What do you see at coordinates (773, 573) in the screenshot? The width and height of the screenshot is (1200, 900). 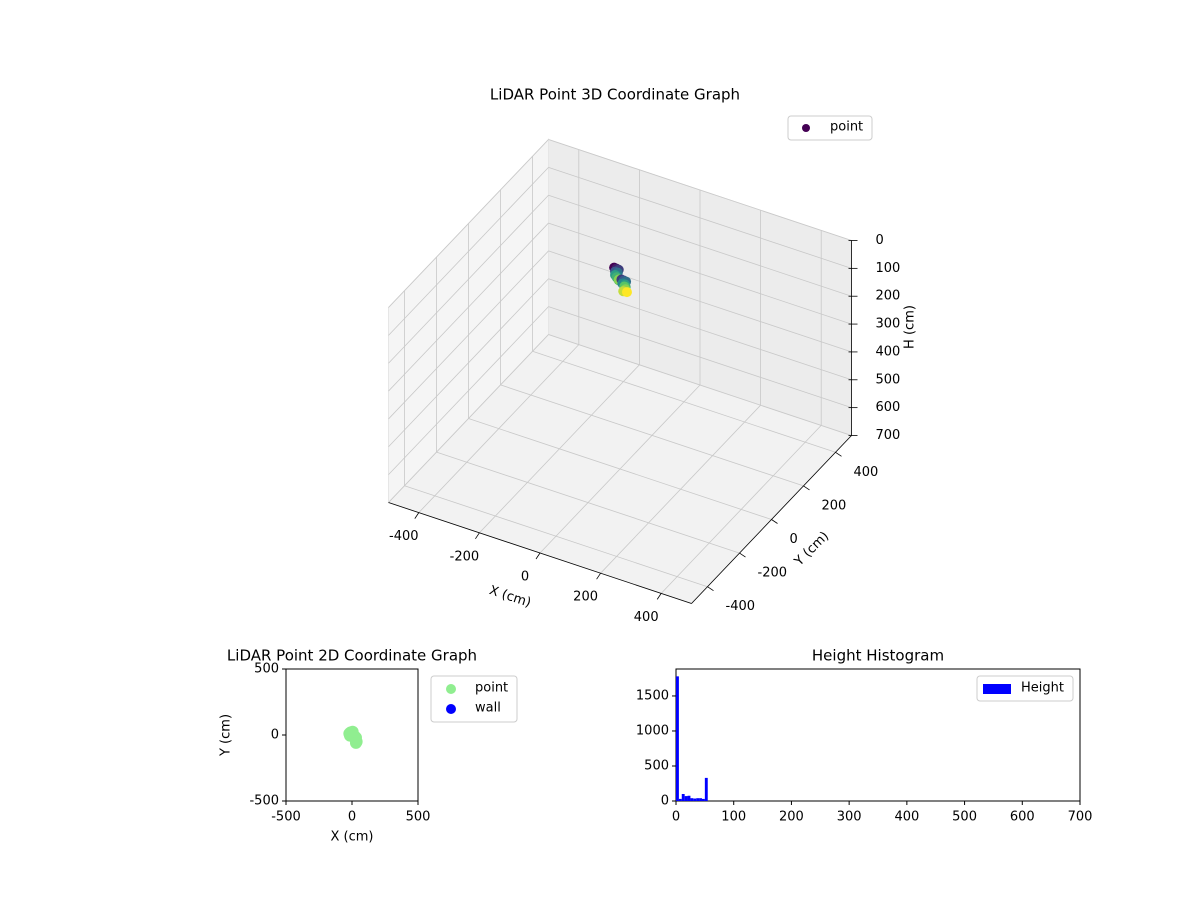 I see `y-tick-label: -200` at bounding box center [773, 573].